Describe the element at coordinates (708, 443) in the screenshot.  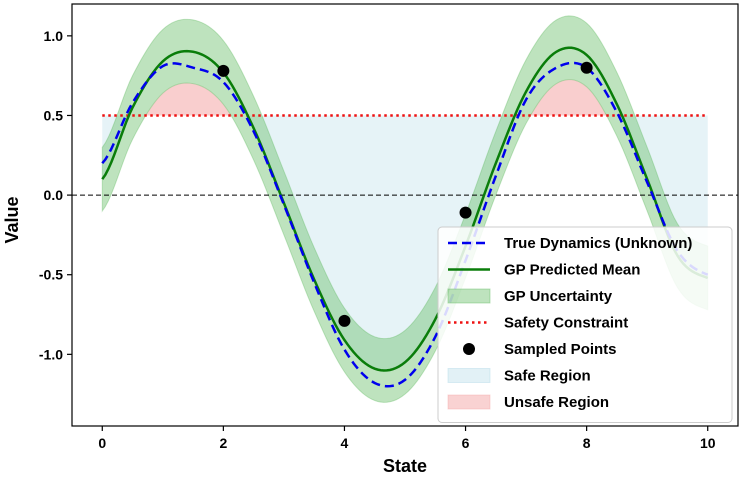
I see `x-tick-label: 10` at that location.